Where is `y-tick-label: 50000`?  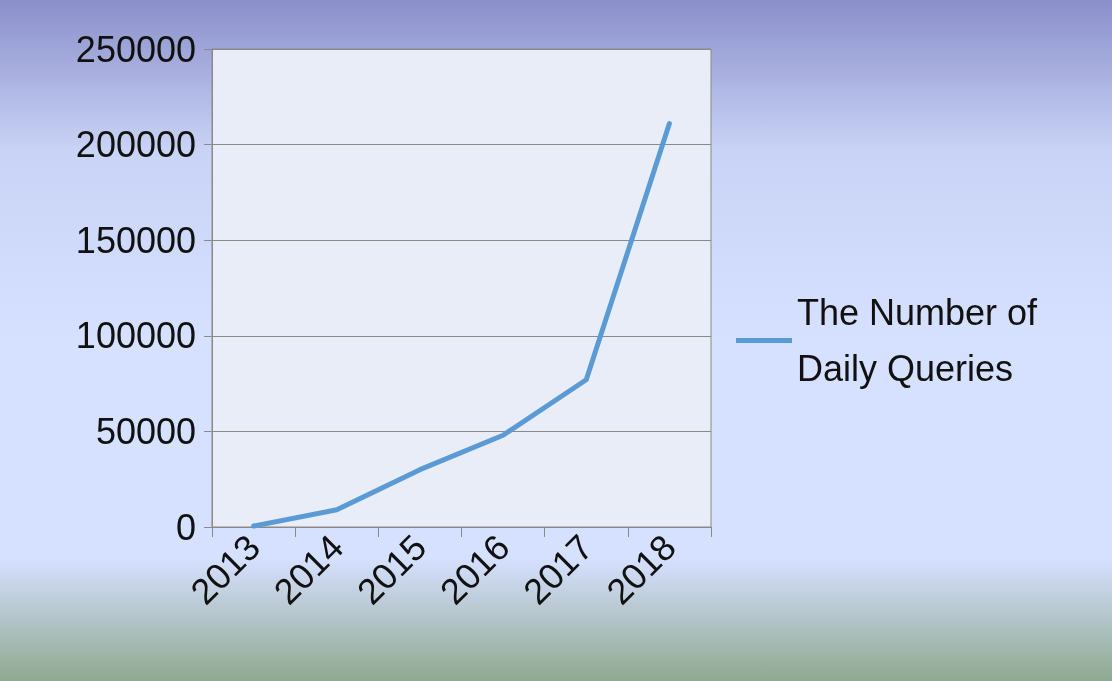 y-tick-label: 50000 is located at coordinates (145, 431).